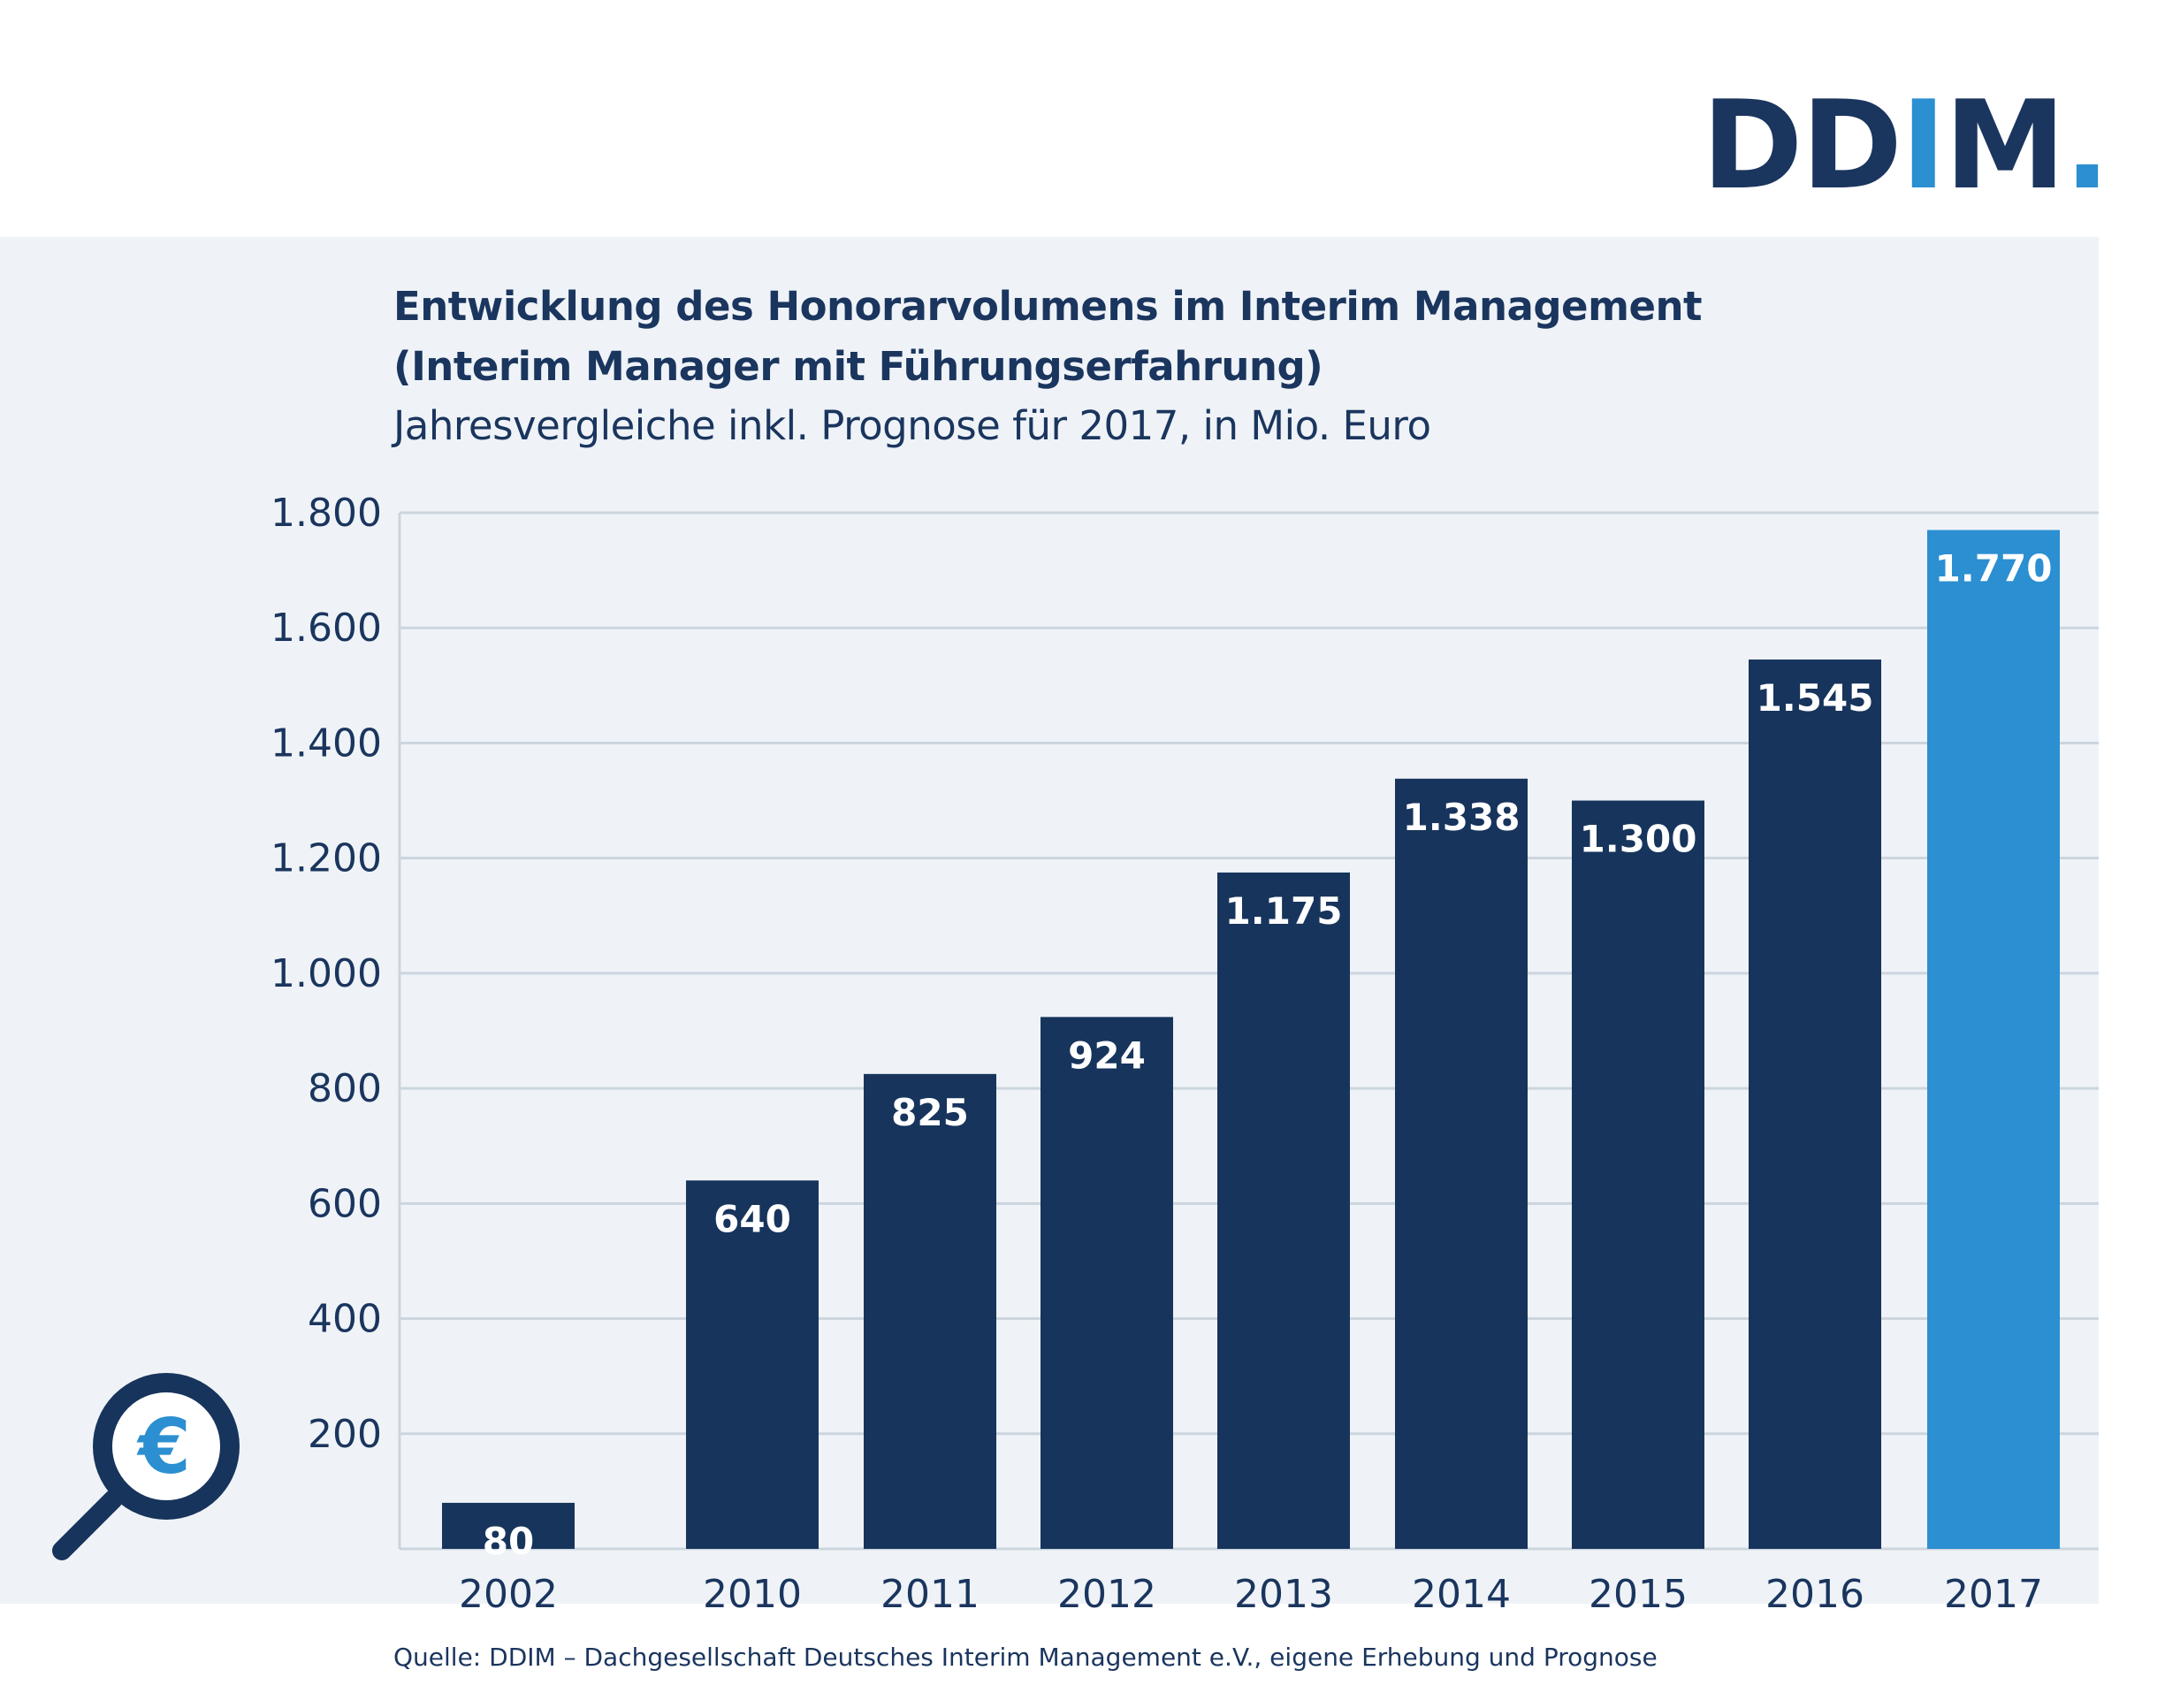 This screenshot has width=2165, height=1708. Describe the element at coordinates (2004, 145) in the screenshot. I see `logo-suffix: M` at that location.